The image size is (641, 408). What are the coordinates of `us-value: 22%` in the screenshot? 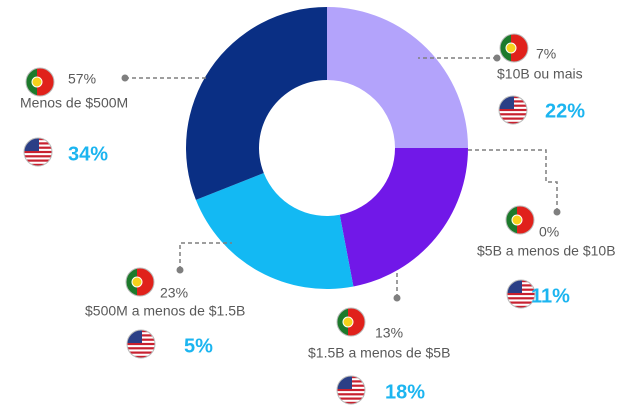 It's located at (565, 111).